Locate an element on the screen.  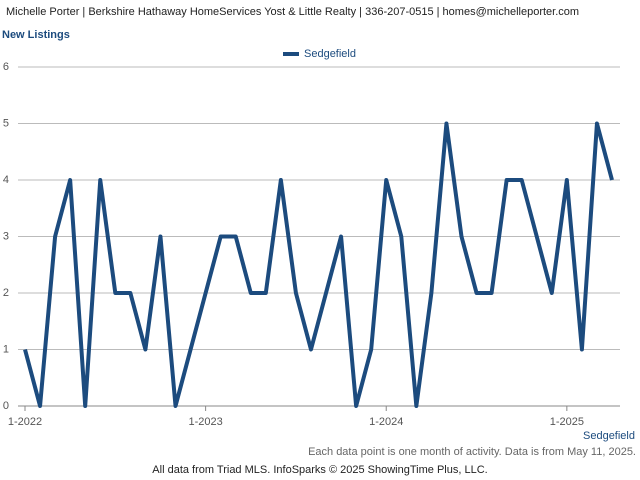
series-label: Sedgefield is located at coordinates (609, 436).